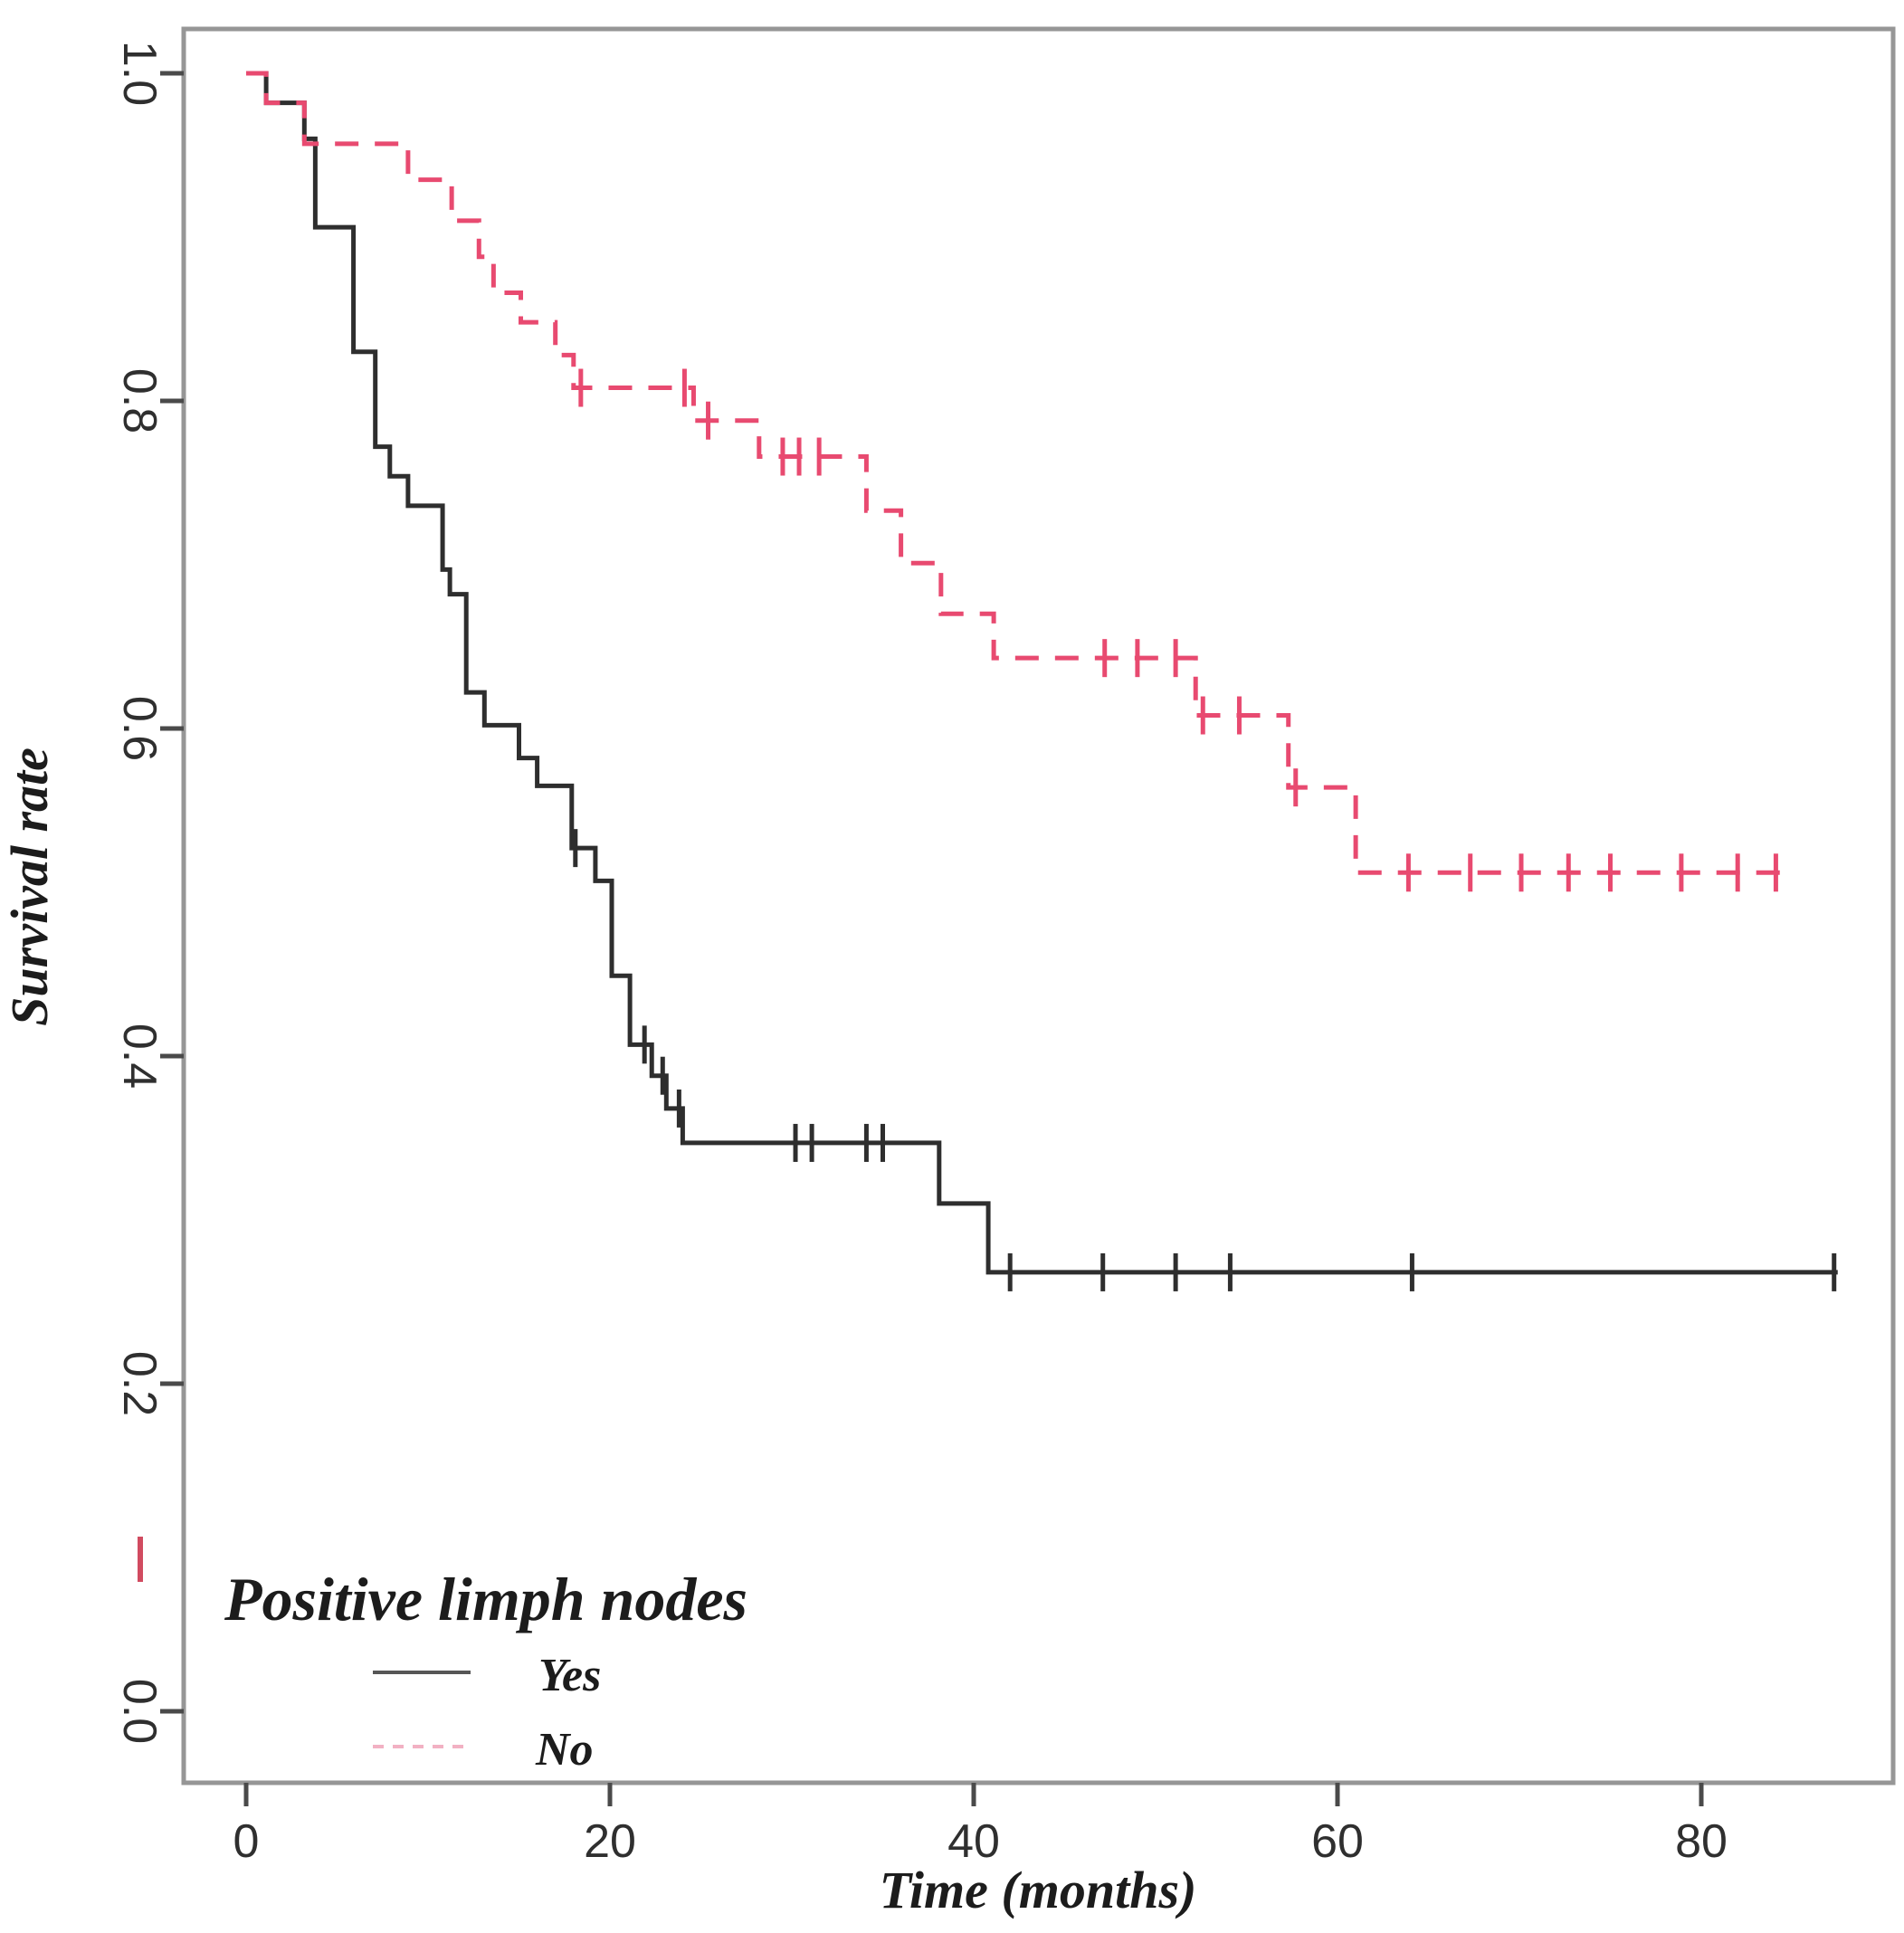 The width and height of the screenshot is (1904, 1933). I want to click on y-tick-label: 0.0, so click(139, 1711).